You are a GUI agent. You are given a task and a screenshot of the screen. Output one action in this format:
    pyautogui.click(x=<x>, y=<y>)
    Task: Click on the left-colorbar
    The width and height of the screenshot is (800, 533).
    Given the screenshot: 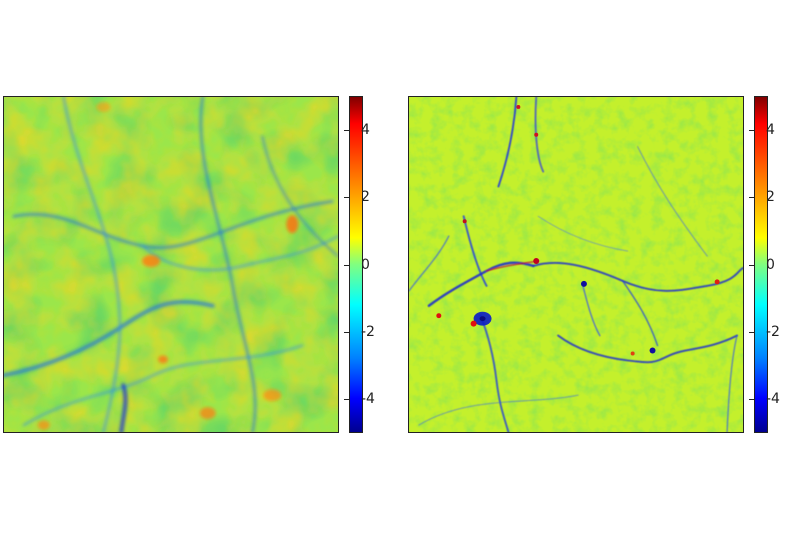 What is the action you would take?
    pyautogui.click(x=356, y=264)
    